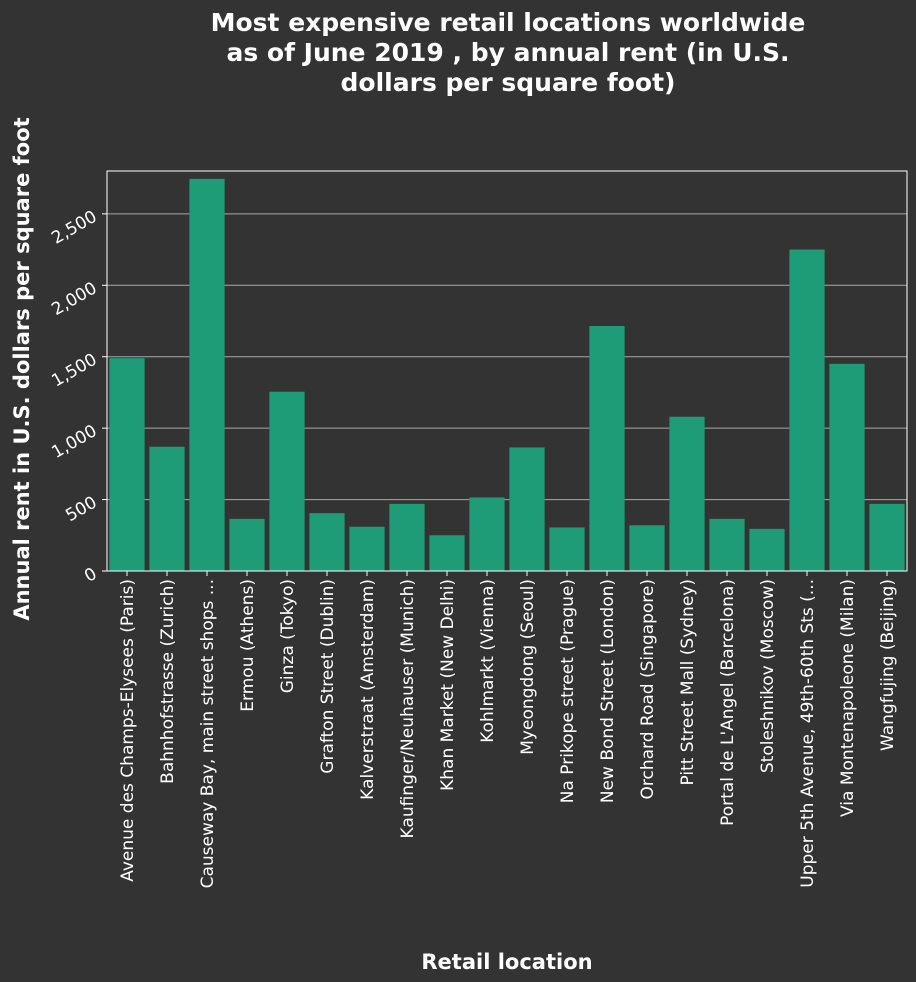 The height and width of the screenshot is (982, 916). Describe the element at coordinates (74, 371) in the screenshot. I see `y-tick-label: 1,500` at that location.